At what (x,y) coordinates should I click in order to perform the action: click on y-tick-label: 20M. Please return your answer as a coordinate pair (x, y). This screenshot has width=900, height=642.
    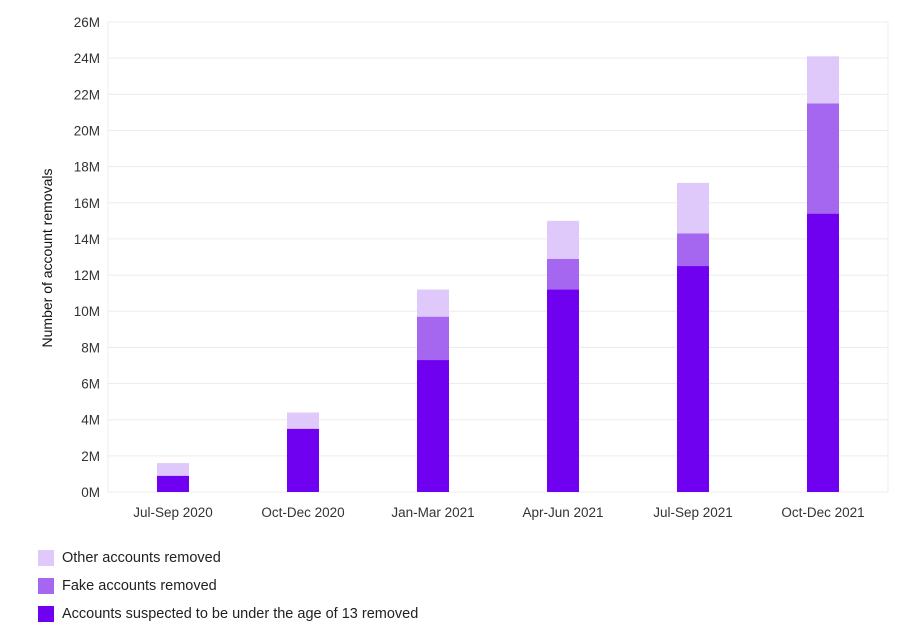
    Looking at the image, I should click on (87, 130).